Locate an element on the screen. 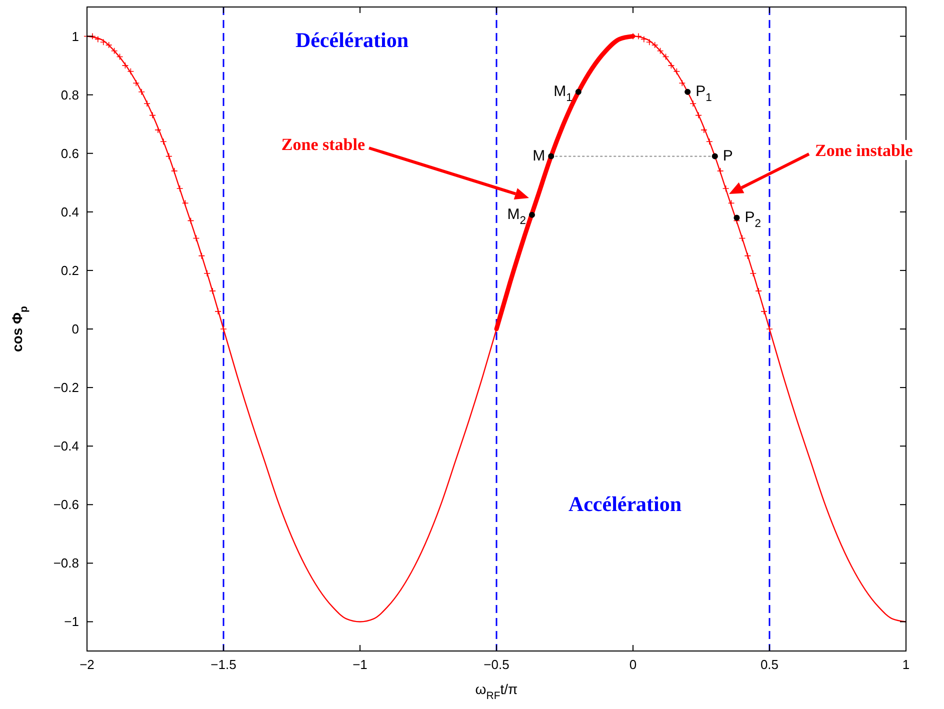  y-tick-label: 0.4 is located at coordinates (69, 212).